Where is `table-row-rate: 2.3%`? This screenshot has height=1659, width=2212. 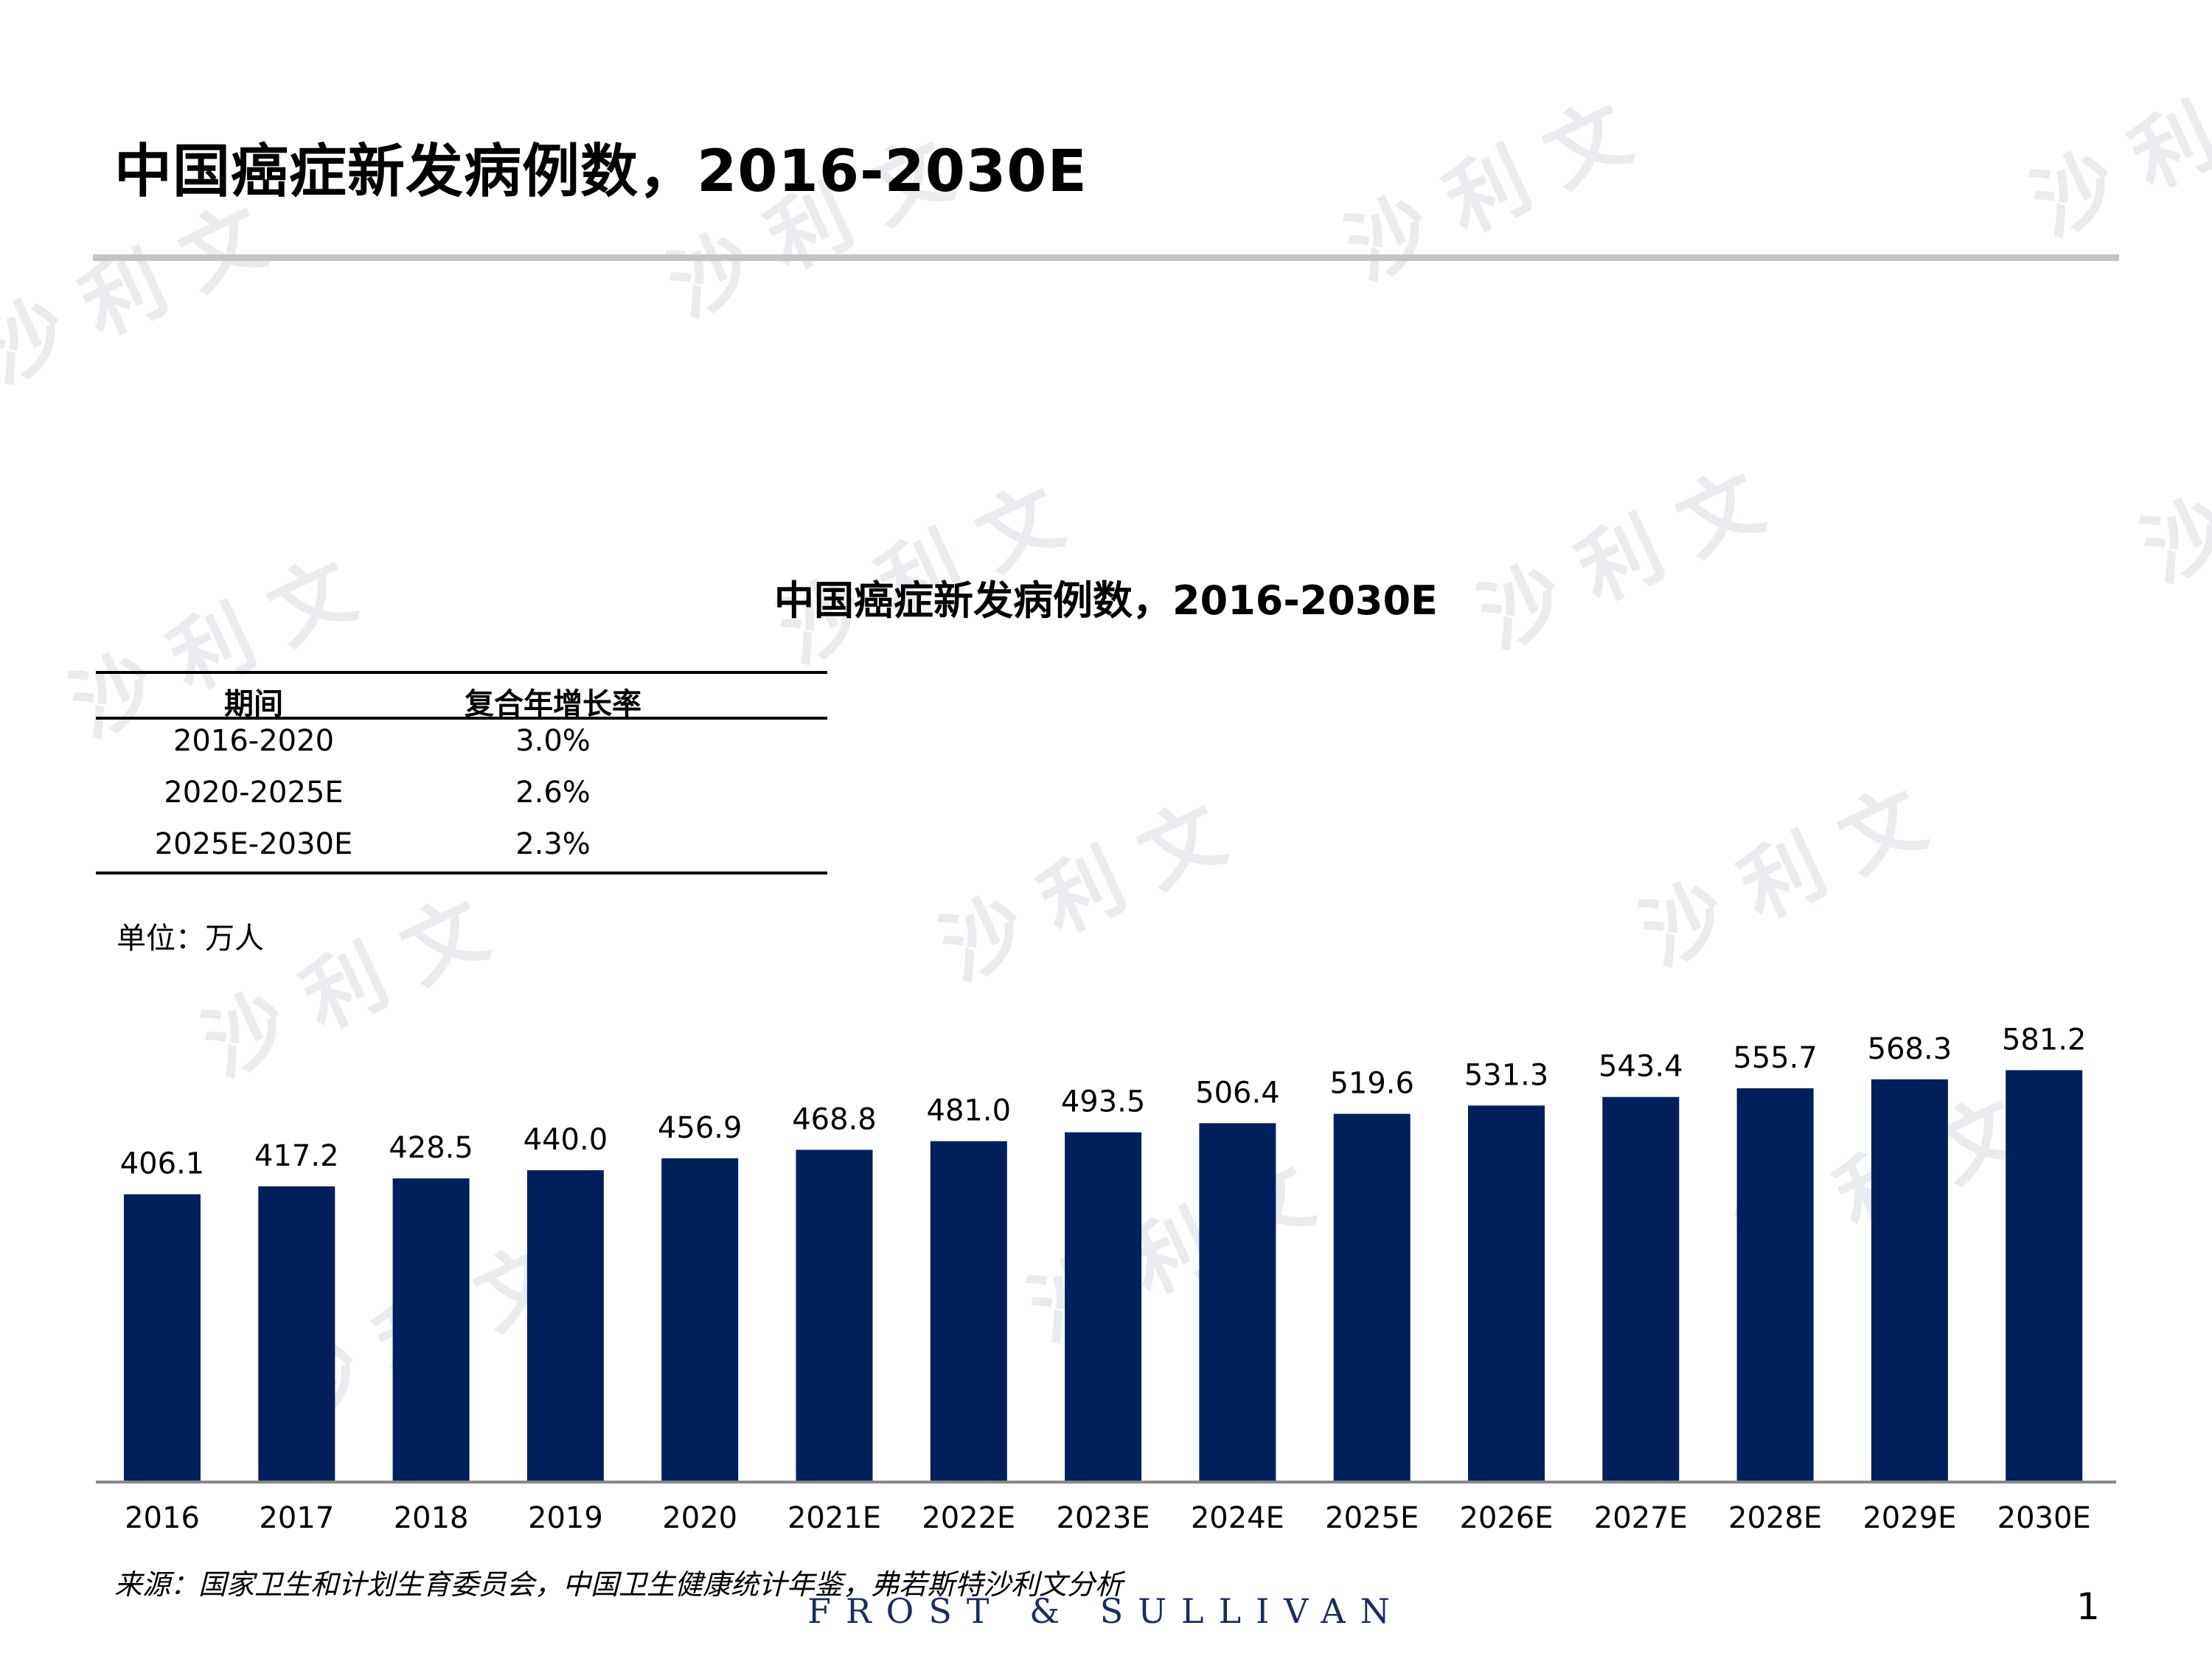
table-row-rate: 2.3% is located at coordinates (553, 844).